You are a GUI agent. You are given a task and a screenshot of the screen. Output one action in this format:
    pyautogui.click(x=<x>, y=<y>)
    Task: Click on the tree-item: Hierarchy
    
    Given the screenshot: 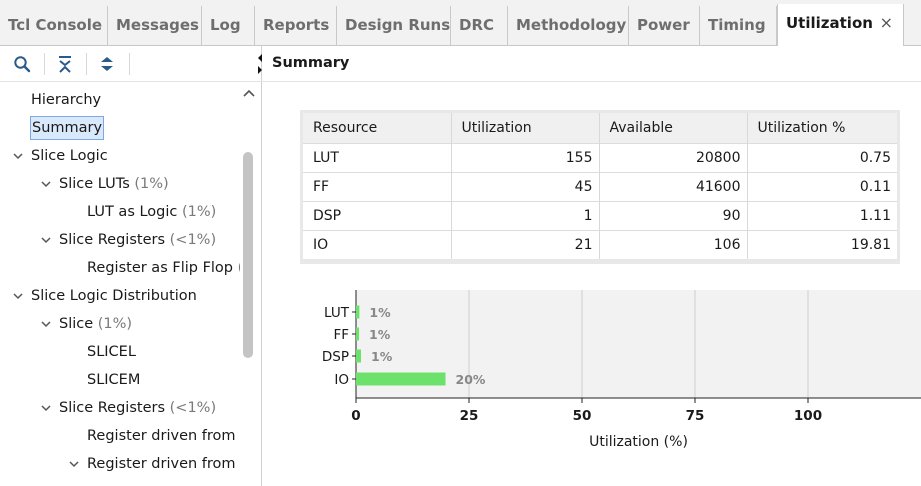 What is the action you would take?
    pyautogui.click(x=120, y=100)
    